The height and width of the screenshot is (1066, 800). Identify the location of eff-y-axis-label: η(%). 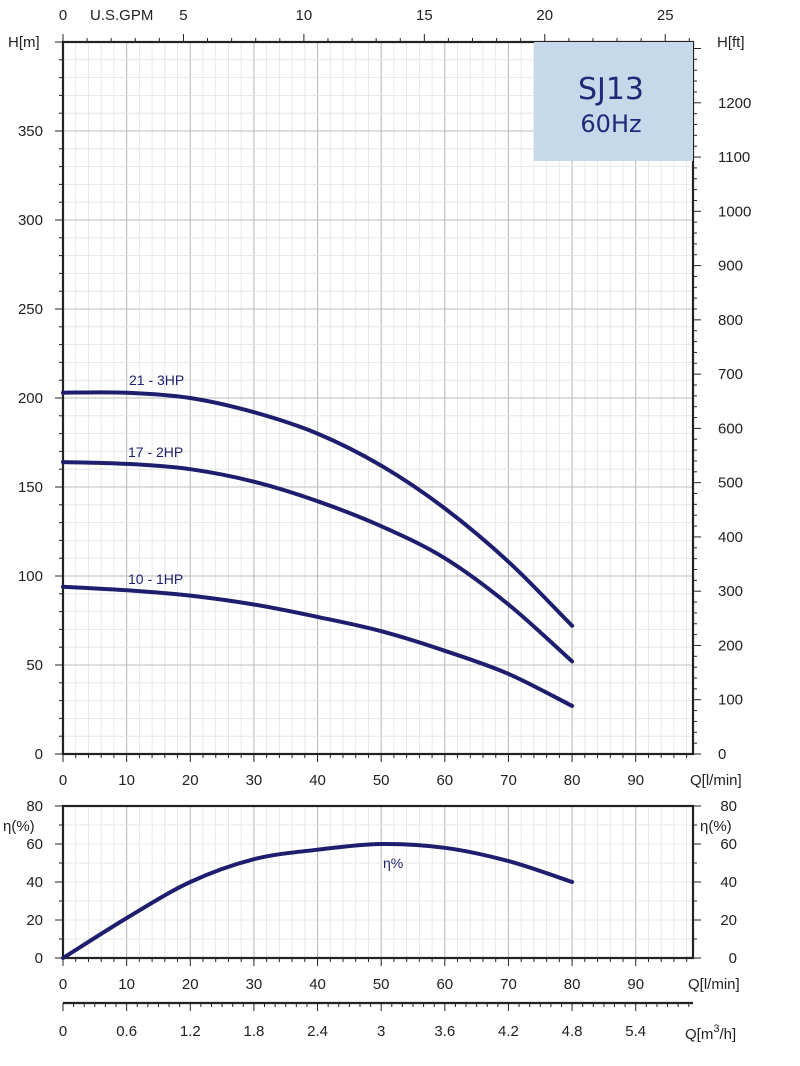
(19, 826).